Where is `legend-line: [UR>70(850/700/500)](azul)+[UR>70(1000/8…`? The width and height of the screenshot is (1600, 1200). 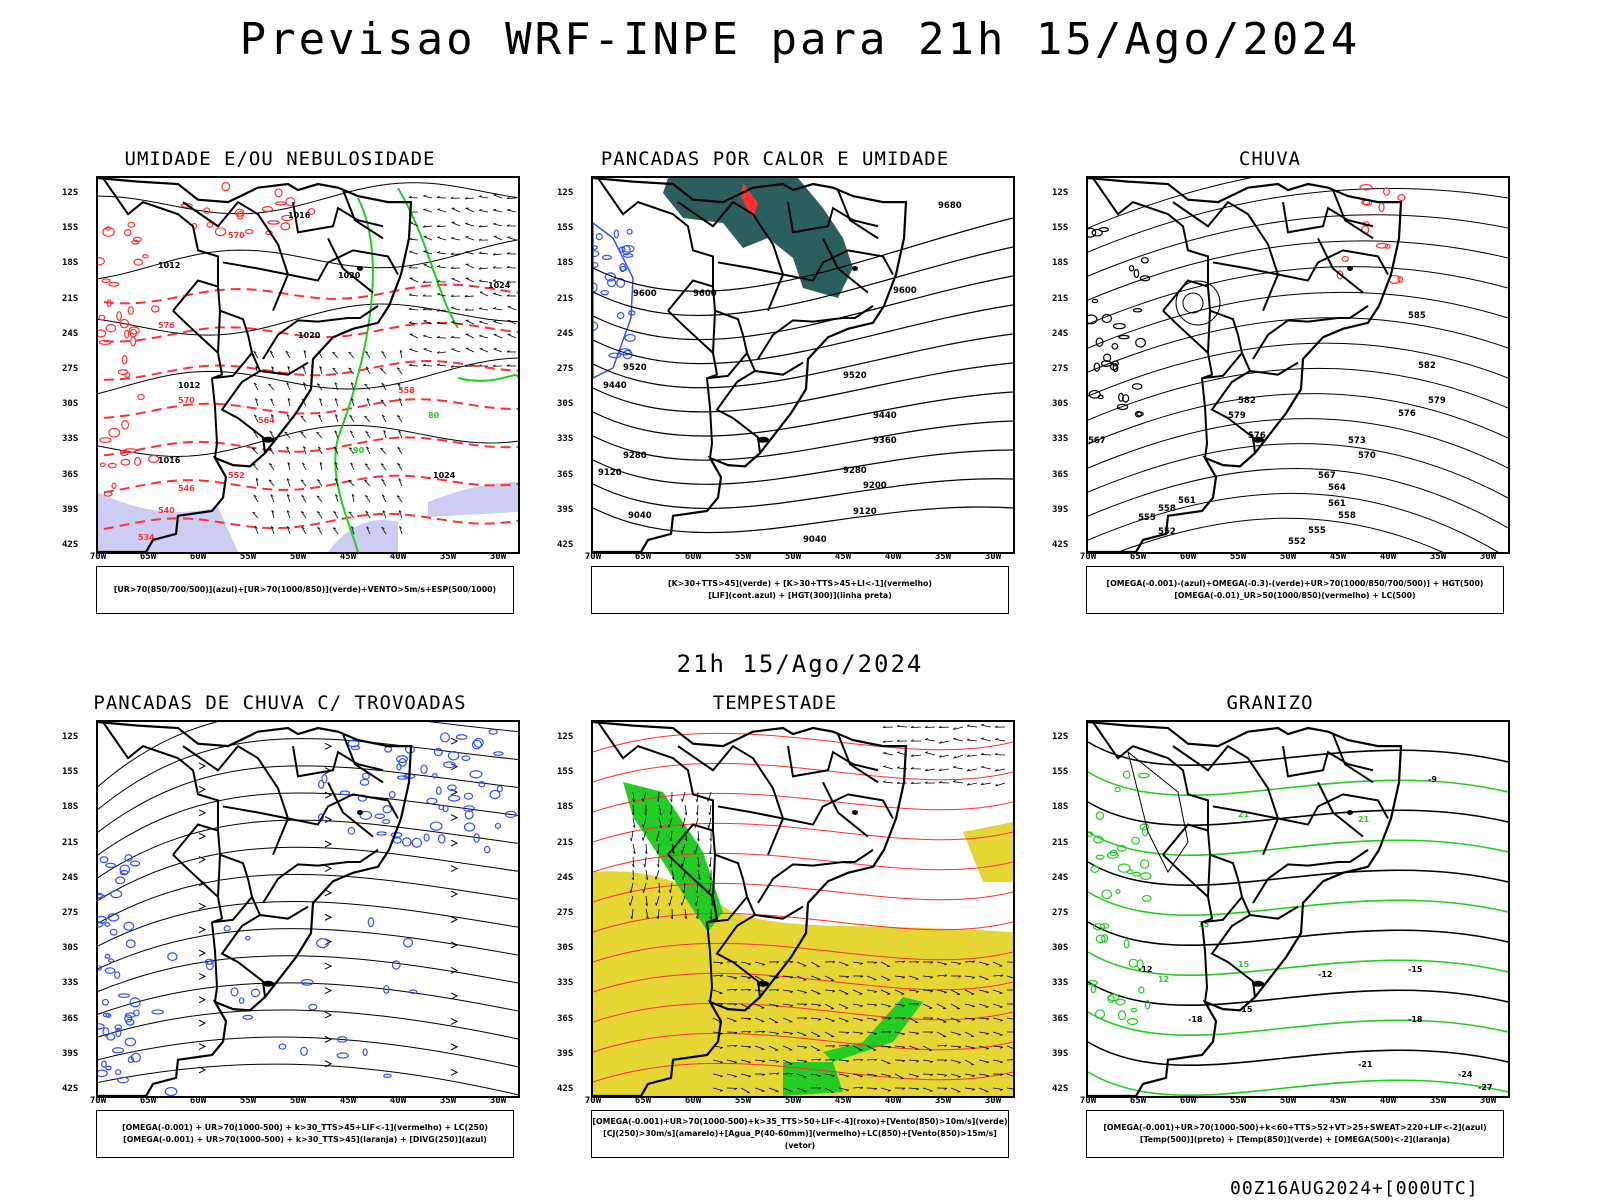
legend-line: [UR>70(850/700/500)](azul)+[UR>70(1000/8… is located at coordinates (305, 589).